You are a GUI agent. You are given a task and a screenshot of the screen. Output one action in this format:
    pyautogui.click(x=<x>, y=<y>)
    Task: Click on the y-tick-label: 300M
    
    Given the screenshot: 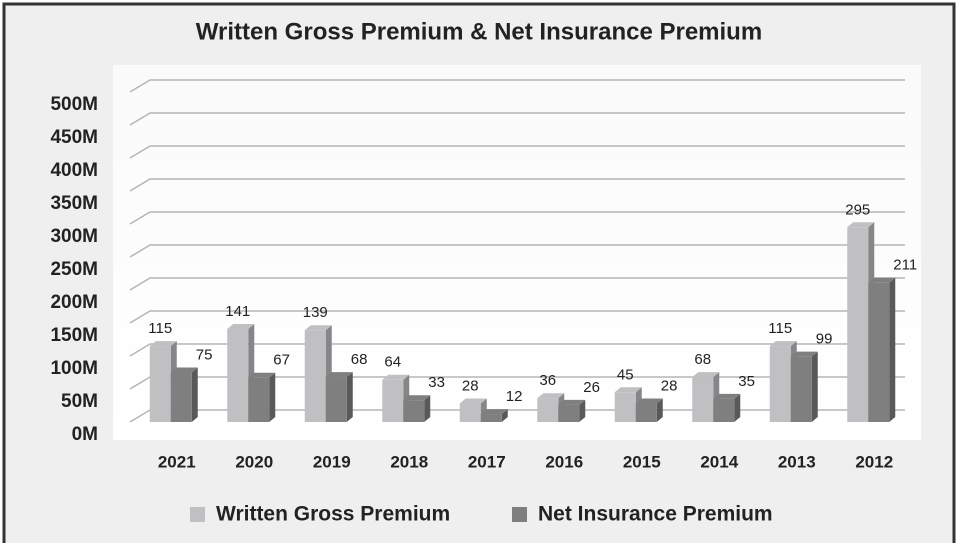 What is the action you would take?
    pyautogui.click(x=74, y=236)
    